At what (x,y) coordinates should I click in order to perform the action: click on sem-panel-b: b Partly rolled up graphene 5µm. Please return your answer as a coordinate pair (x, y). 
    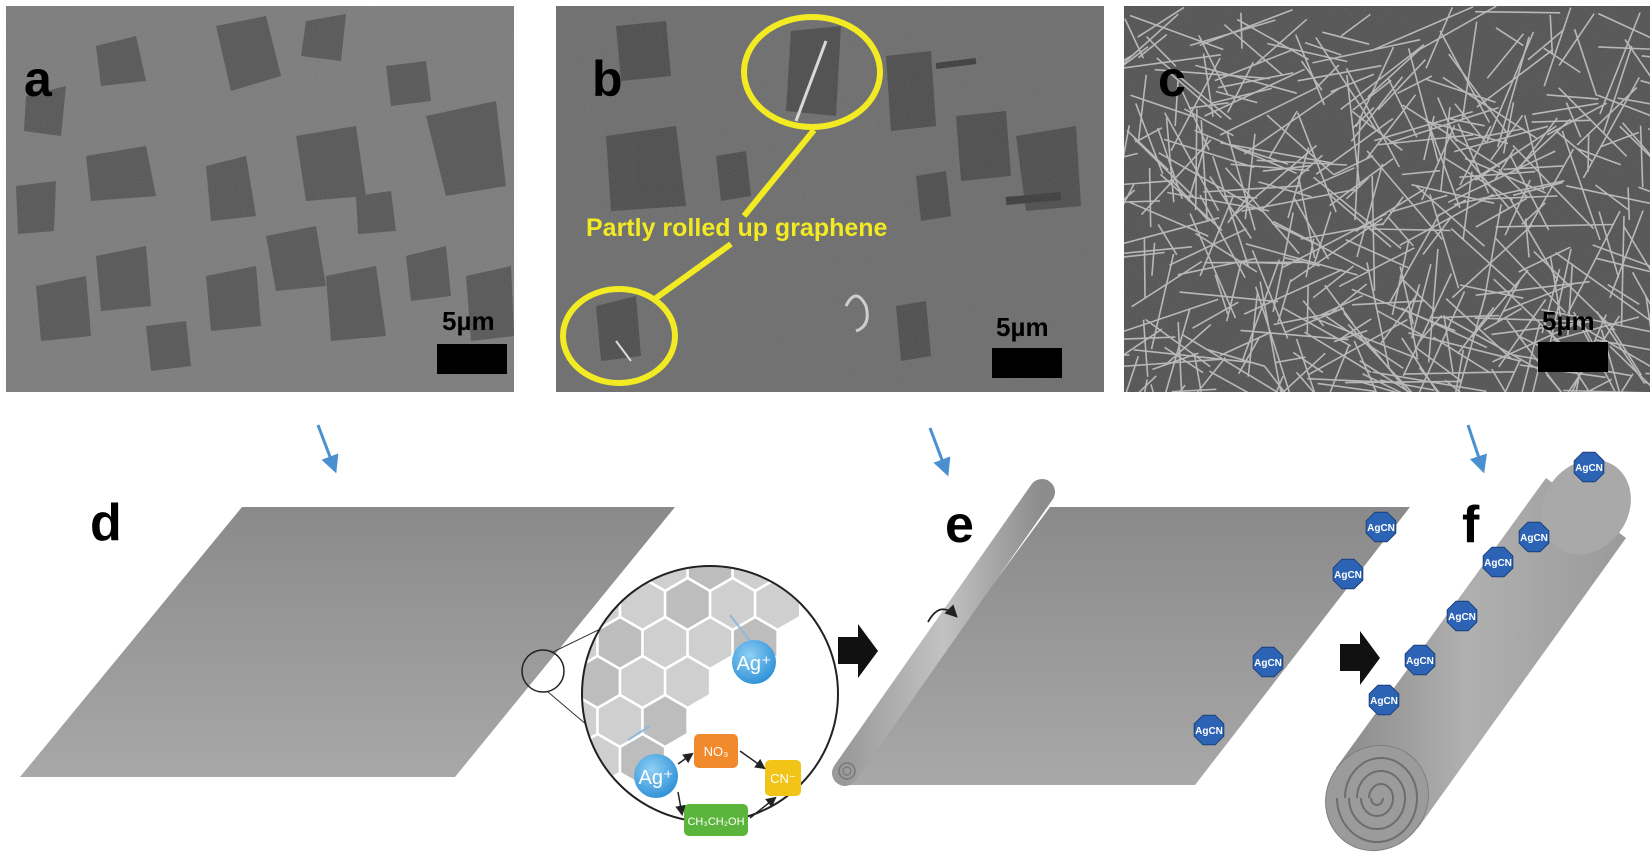
    Looking at the image, I should click on (830, 199).